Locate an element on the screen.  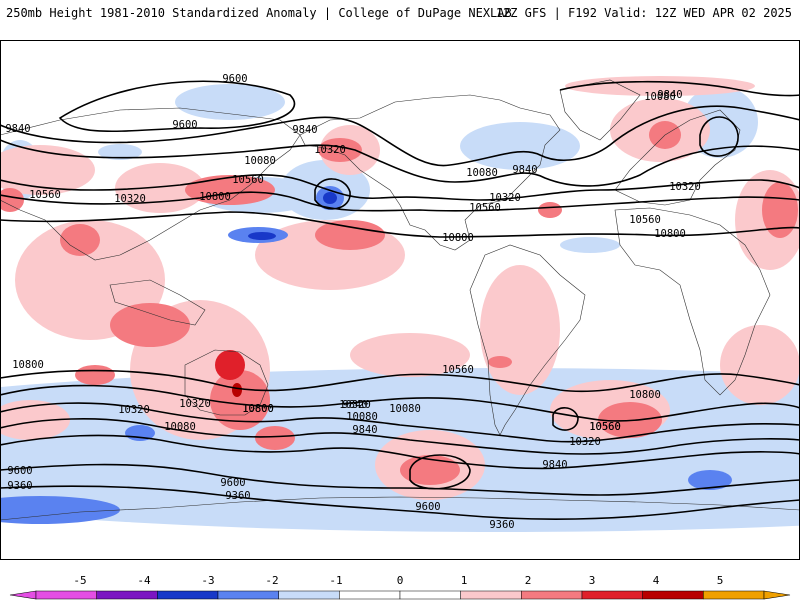
neg3-pac is located at coordinates (262, 236).